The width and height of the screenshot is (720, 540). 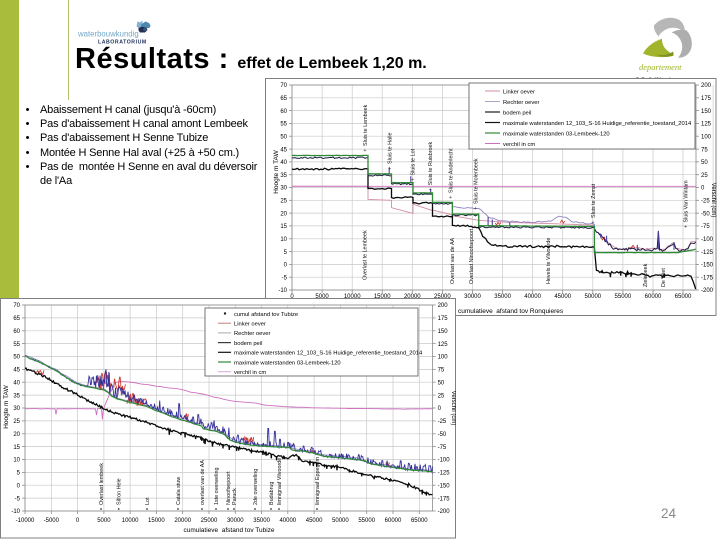 I want to click on svg-text: -150, so click(x=707, y=266).